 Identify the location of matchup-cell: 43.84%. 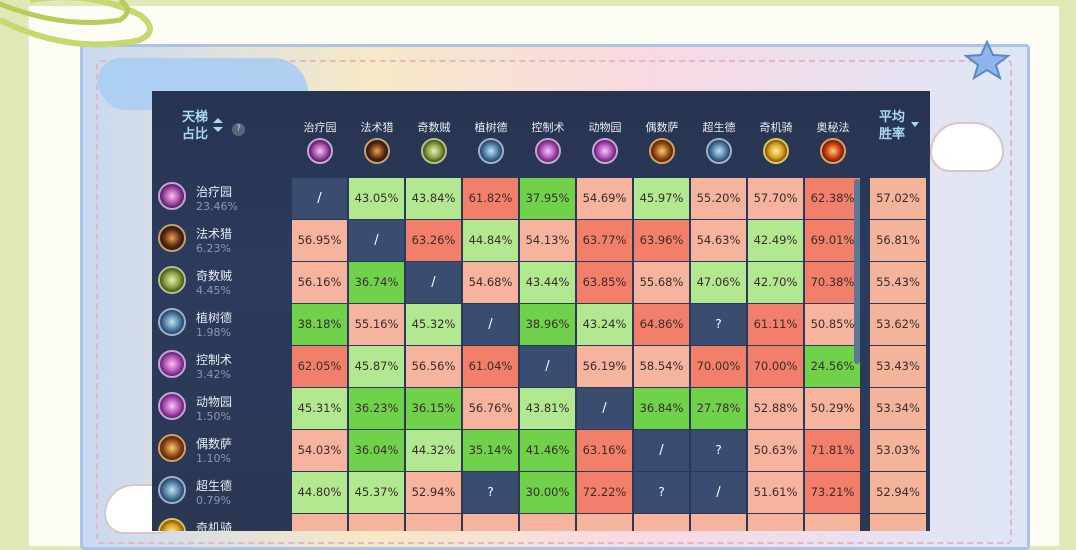
(433, 198).